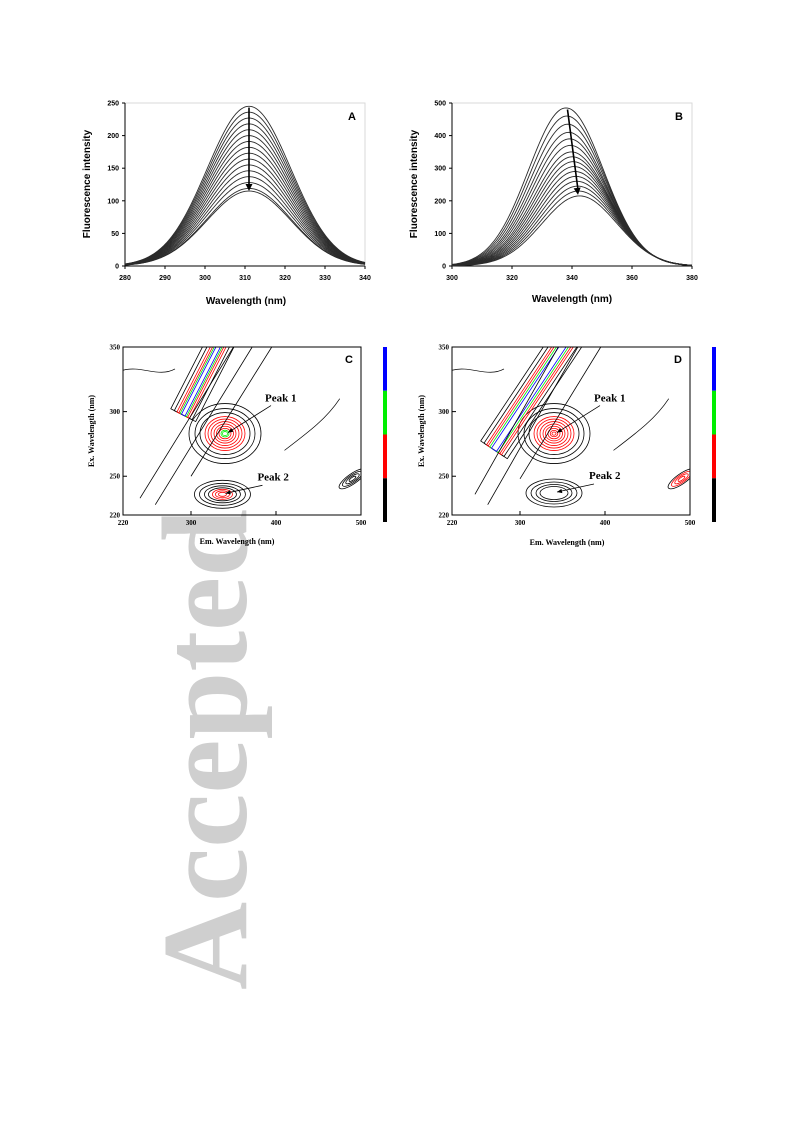 The width and height of the screenshot is (793, 1121). Describe the element at coordinates (605, 523) in the screenshot. I see `x-tick-label: 400` at that location.